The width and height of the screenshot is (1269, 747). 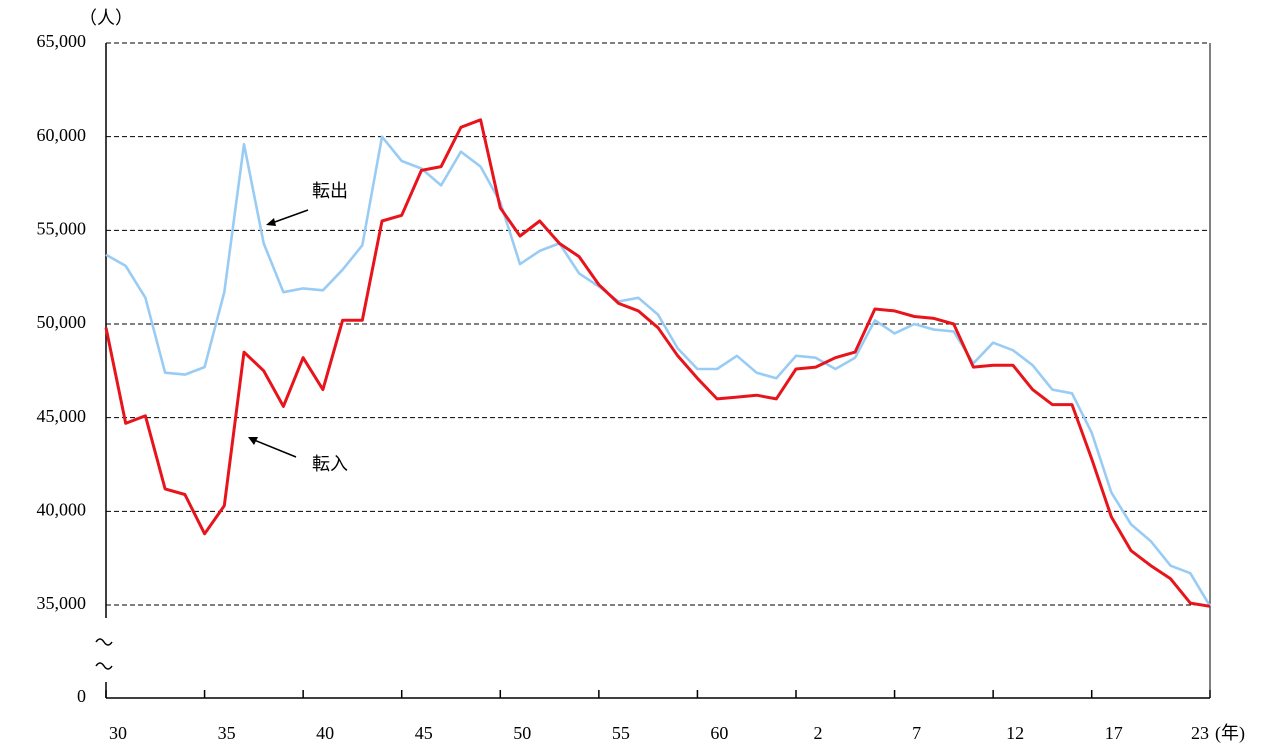 What do you see at coordinates (330, 191) in the screenshot?
I see `annotation: 転出` at bounding box center [330, 191].